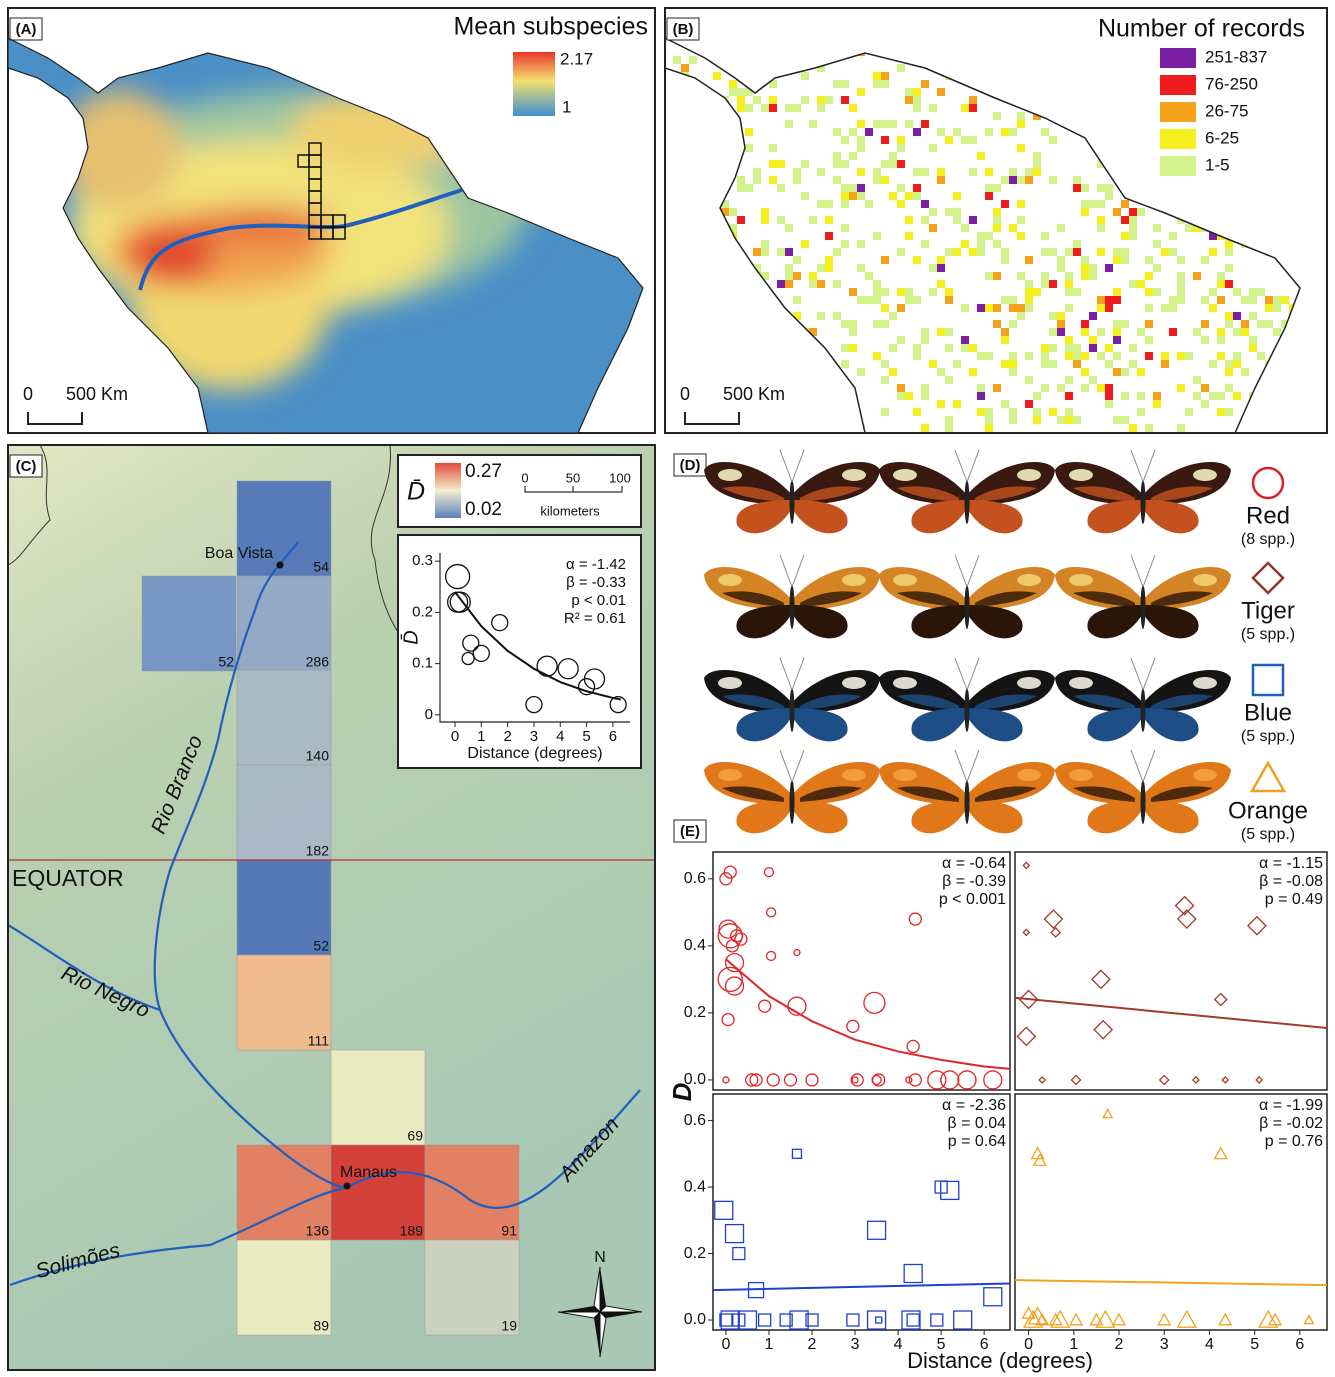 The image size is (1335, 1377). I want to click on legend-marker, so click(1268, 483).